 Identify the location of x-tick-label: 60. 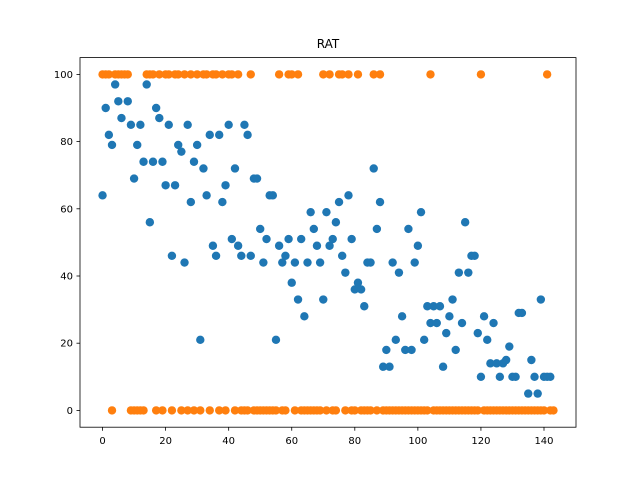
(291, 441).